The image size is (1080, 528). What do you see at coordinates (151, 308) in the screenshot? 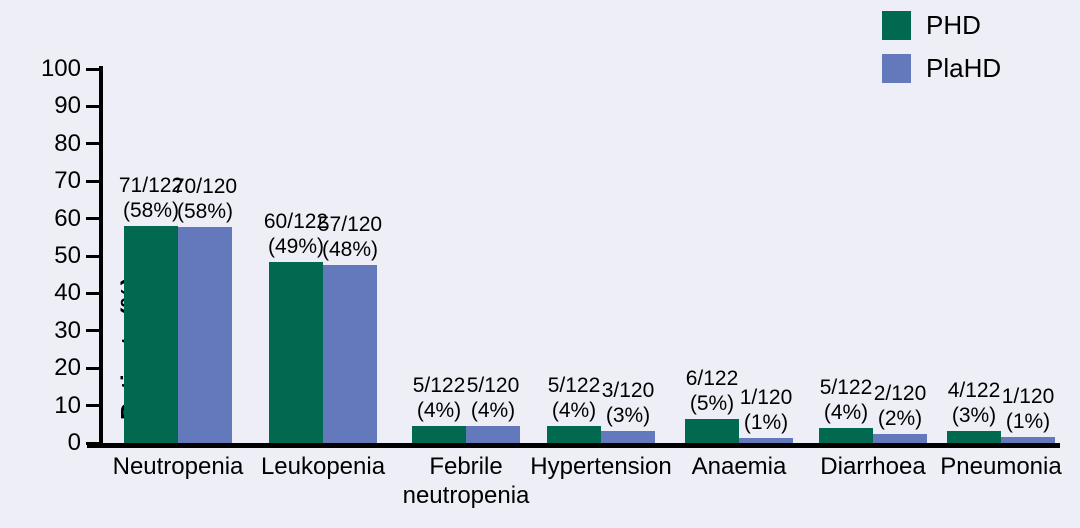
I see `bar-phd-neutropenia: 71/122 (58%)` at bounding box center [151, 308].